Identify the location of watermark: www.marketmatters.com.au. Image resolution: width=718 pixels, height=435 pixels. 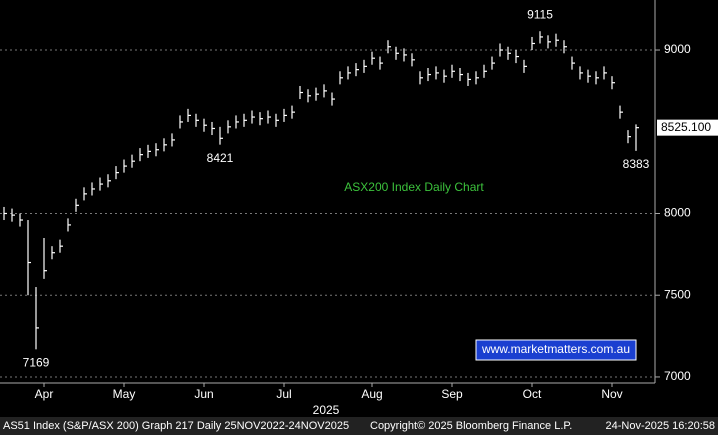
(555, 349).